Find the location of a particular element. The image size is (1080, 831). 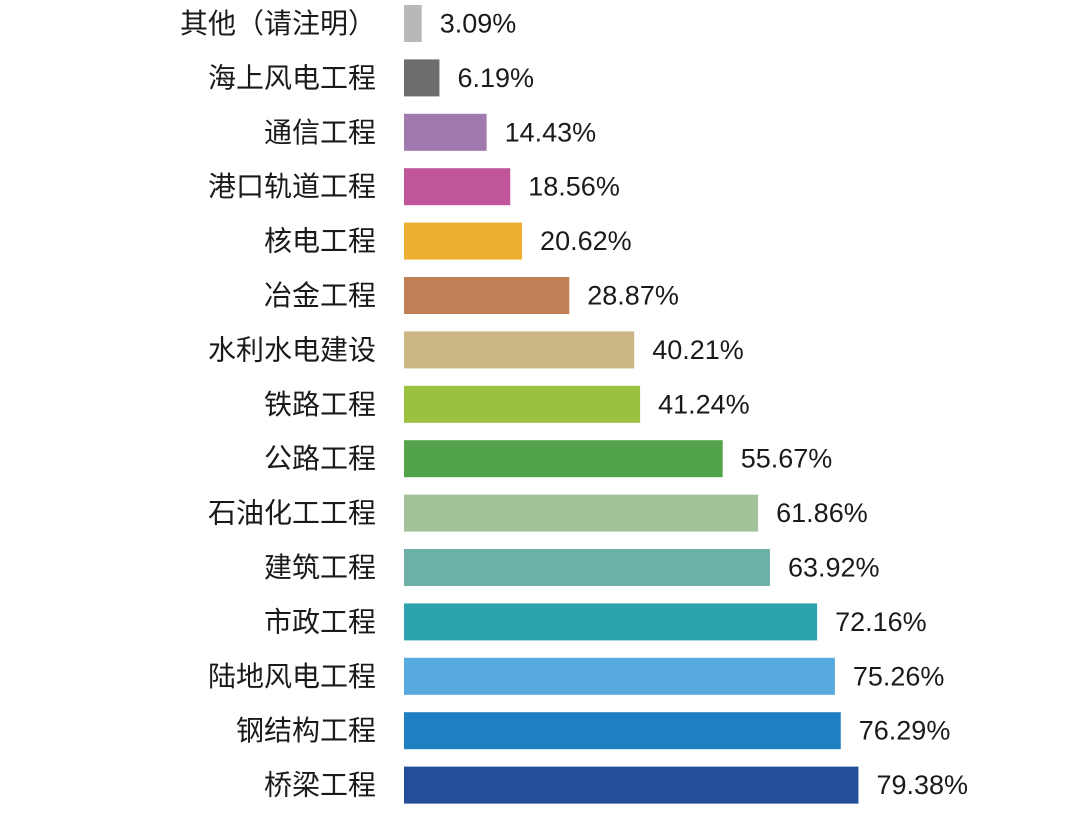

value-label: 18.56% is located at coordinates (574, 187).